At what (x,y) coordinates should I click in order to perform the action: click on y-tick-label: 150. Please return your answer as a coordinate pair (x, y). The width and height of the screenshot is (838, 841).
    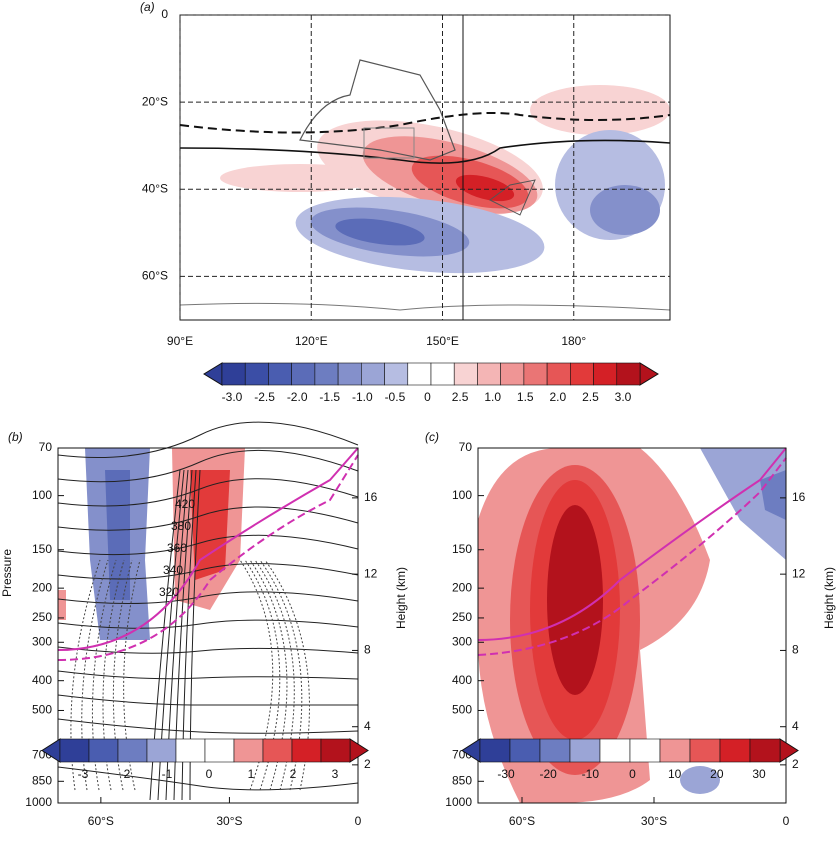
    Looking at the image, I should click on (42, 549).